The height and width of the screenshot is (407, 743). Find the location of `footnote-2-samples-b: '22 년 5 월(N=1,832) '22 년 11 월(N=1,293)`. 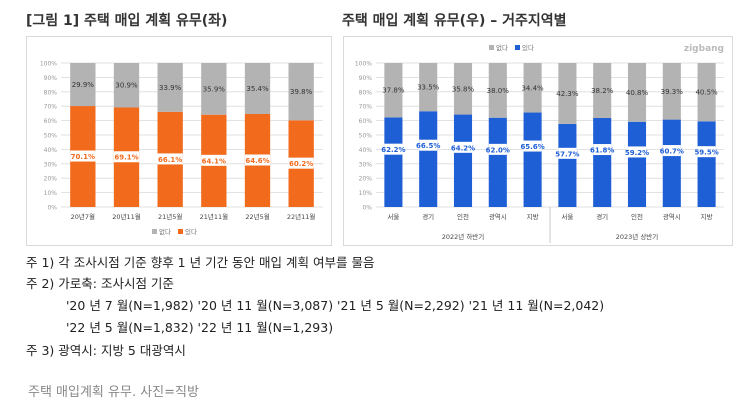

footnote-2-samples-b: '22 년 5 월(N=1,832) '22 년 11 월(N=1,293) is located at coordinates (200, 327).